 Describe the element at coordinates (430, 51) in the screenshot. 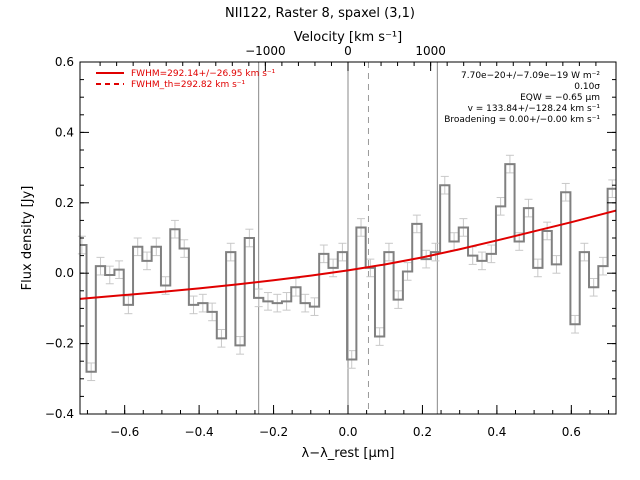

I see `velocity-tick-label: 1000` at that location.